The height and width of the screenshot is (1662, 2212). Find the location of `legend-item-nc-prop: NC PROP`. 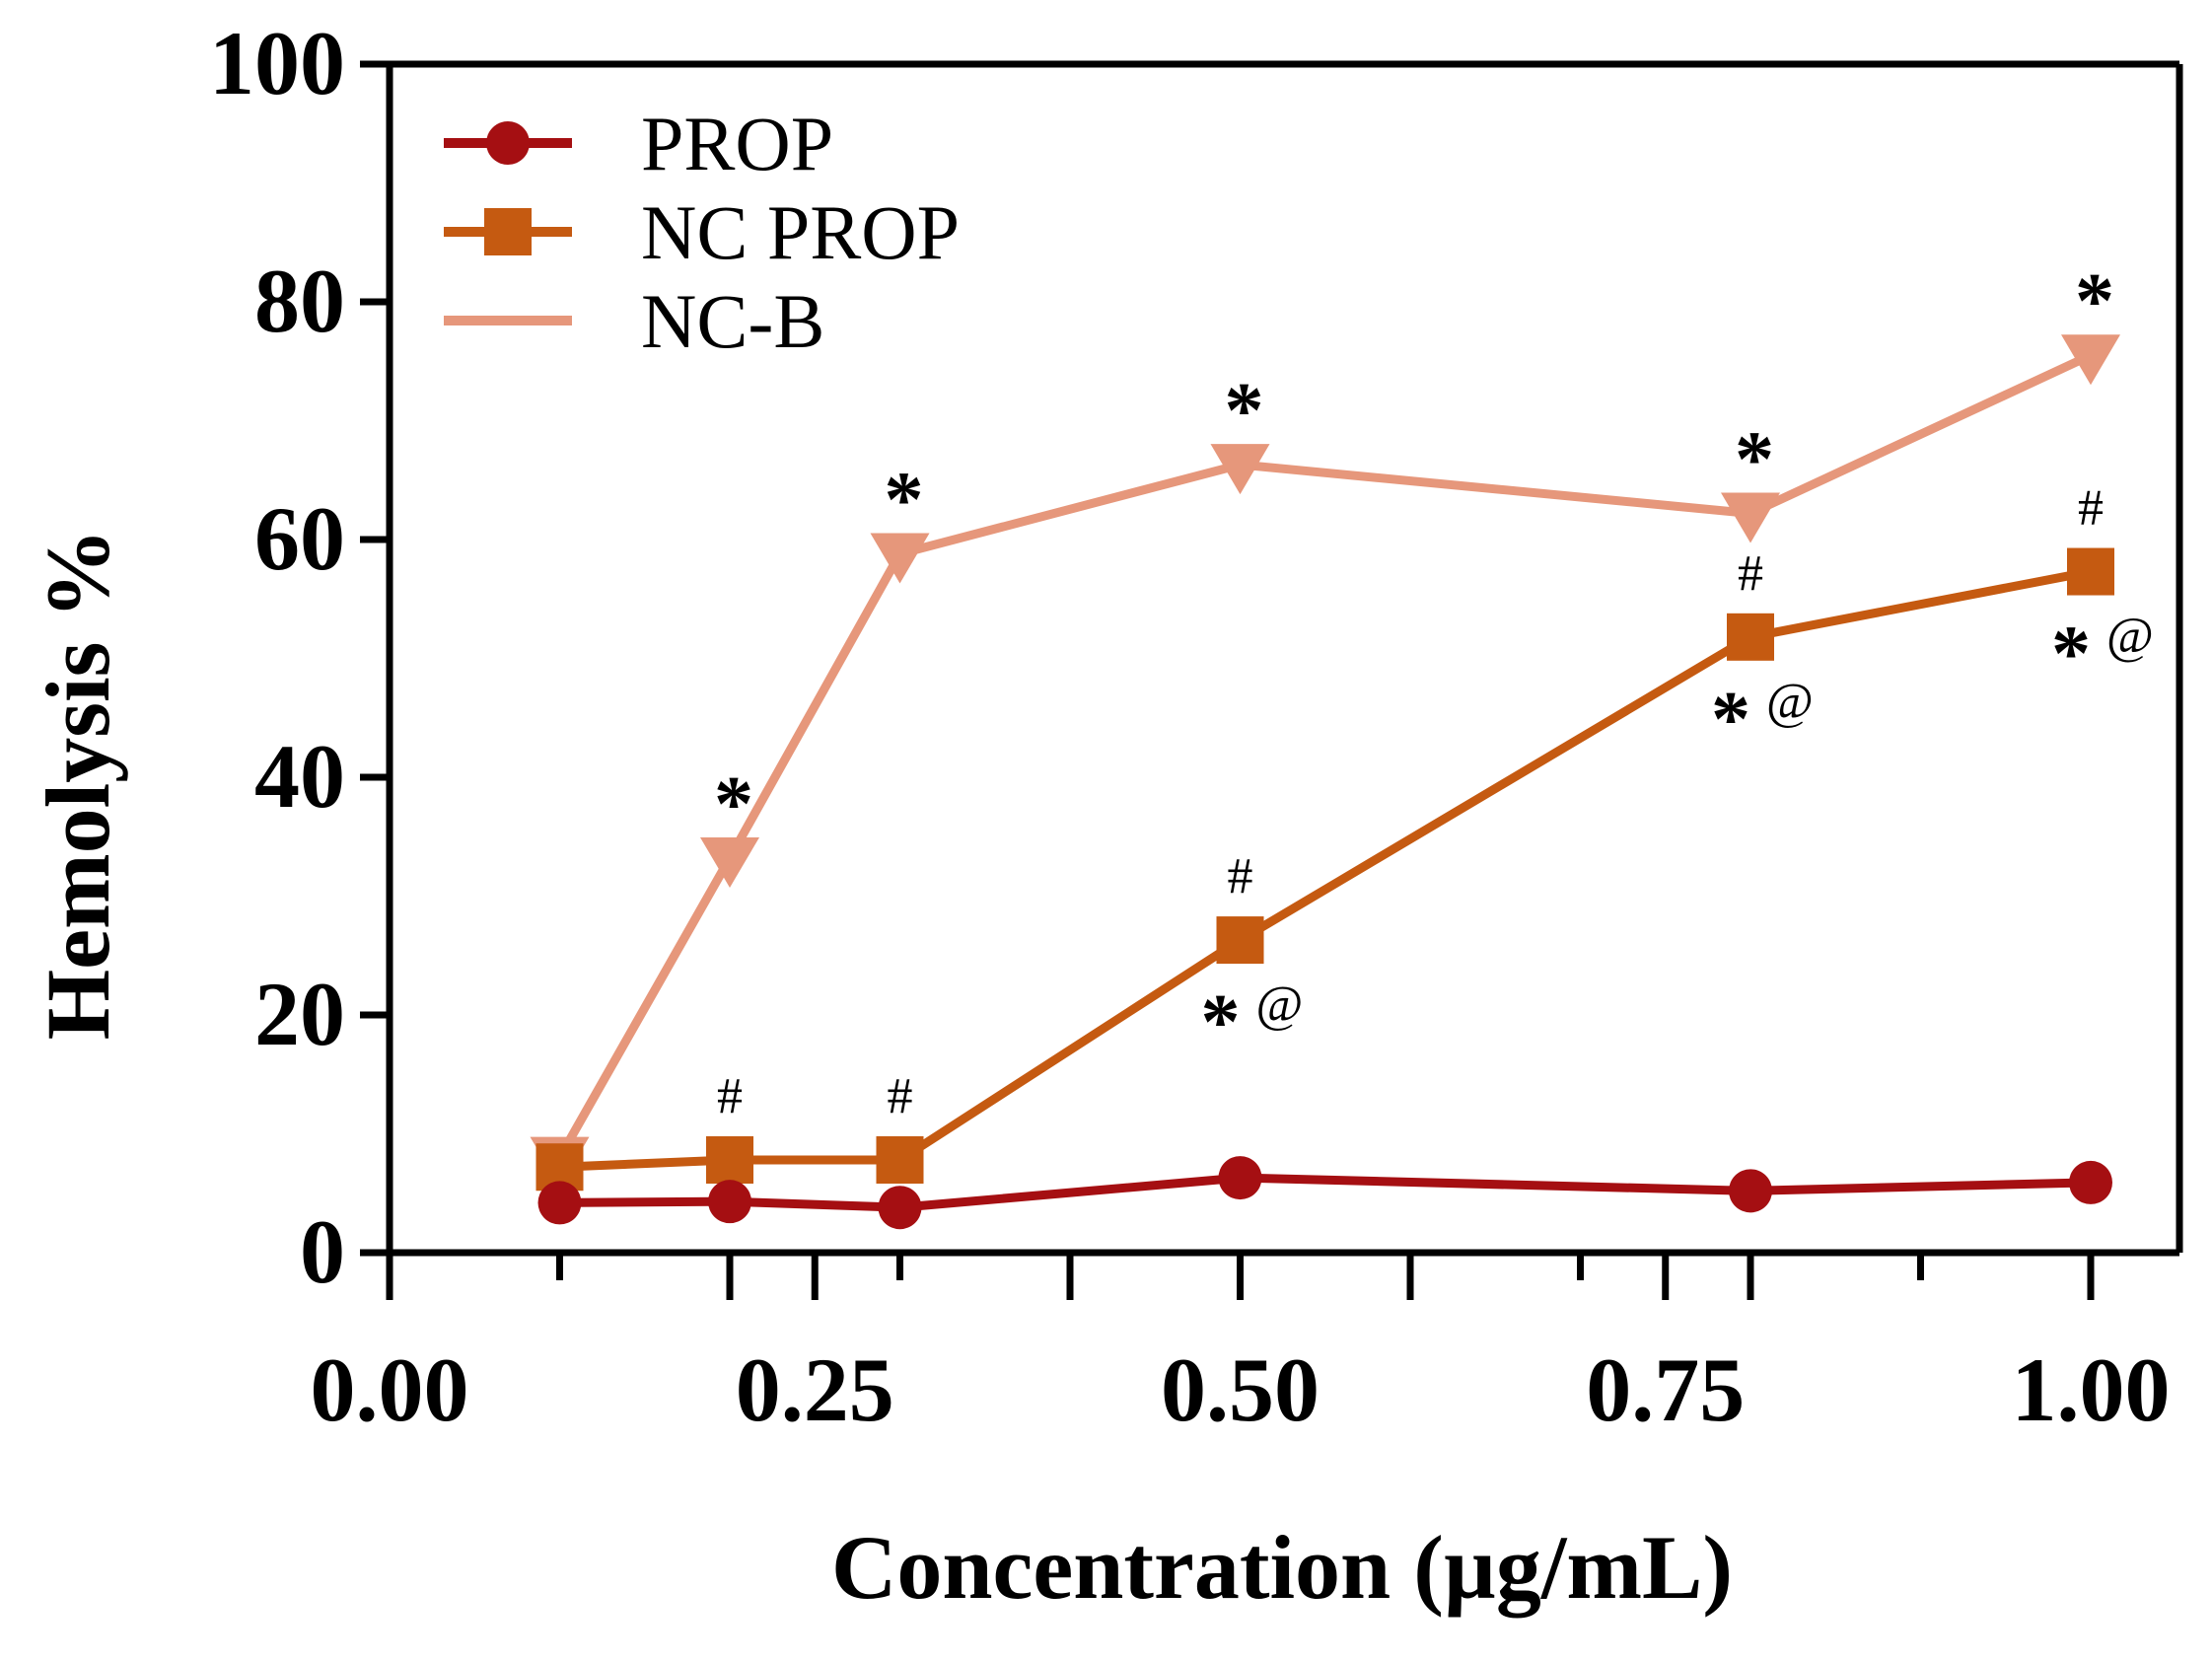

legend-item-nc-prop: NC PROP is located at coordinates (702, 232).